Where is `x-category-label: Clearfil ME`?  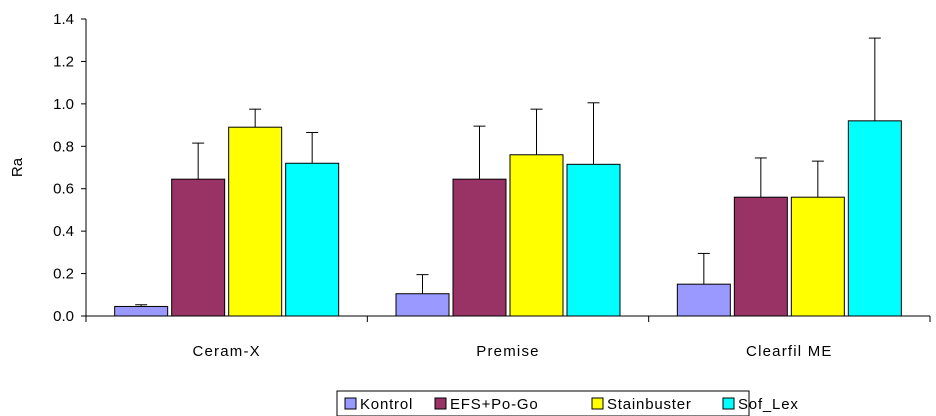
x-category-label: Clearfil ME is located at coordinates (789, 351).